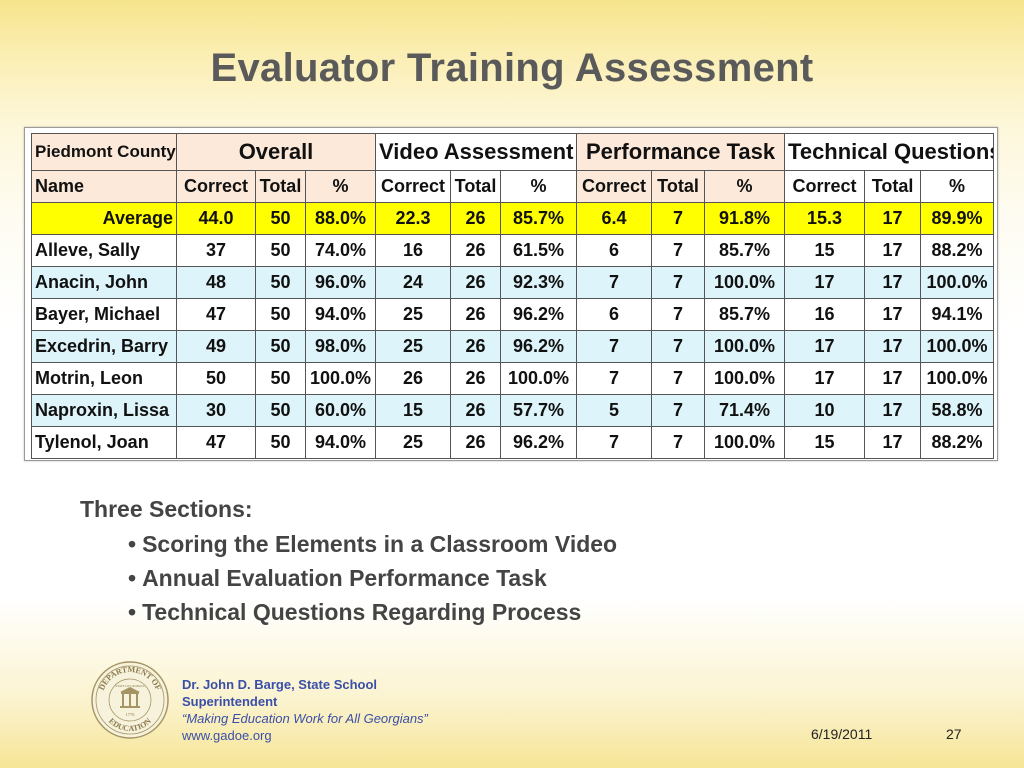 The image size is (1024, 768). Describe the element at coordinates (216, 218) in the screenshot. I see `average-overall-correct: 44.0` at that location.